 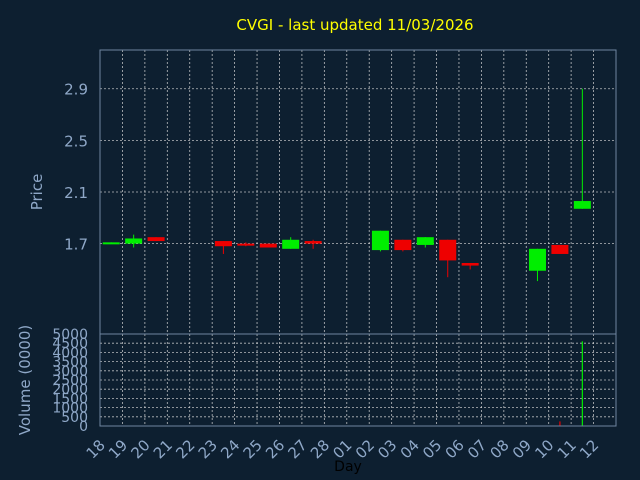 I want to click on price-tick-label: 2.1, so click(x=76, y=193).